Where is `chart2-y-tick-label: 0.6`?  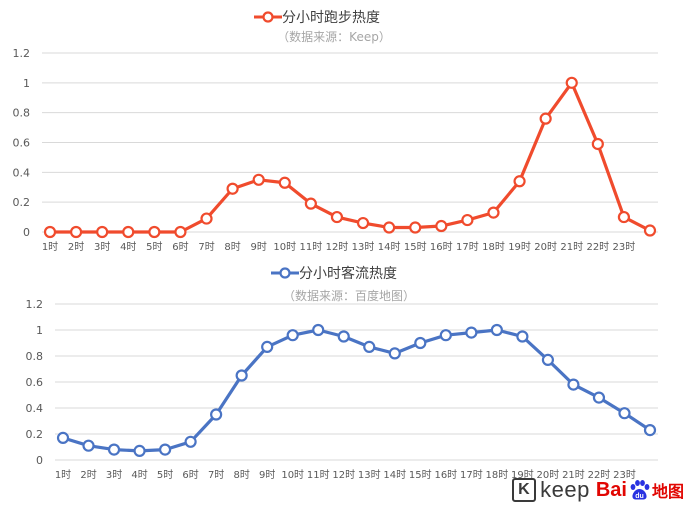 chart2-y-tick-label: 0.6 is located at coordinates (35, 382).